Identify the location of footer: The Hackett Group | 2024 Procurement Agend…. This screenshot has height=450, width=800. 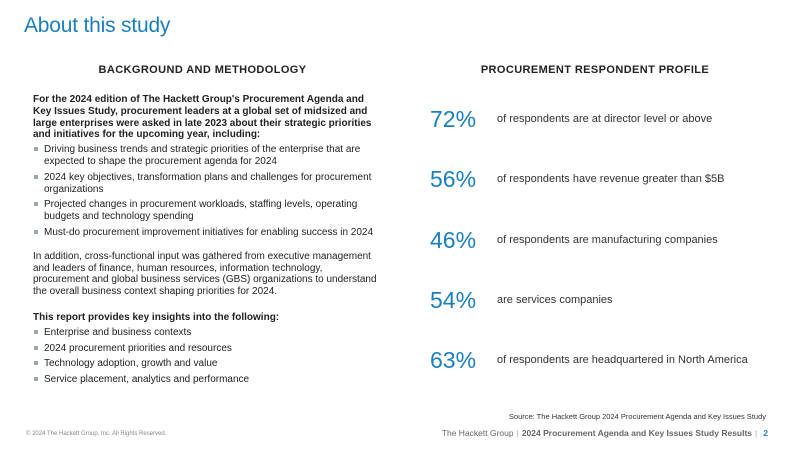
(605, 433).